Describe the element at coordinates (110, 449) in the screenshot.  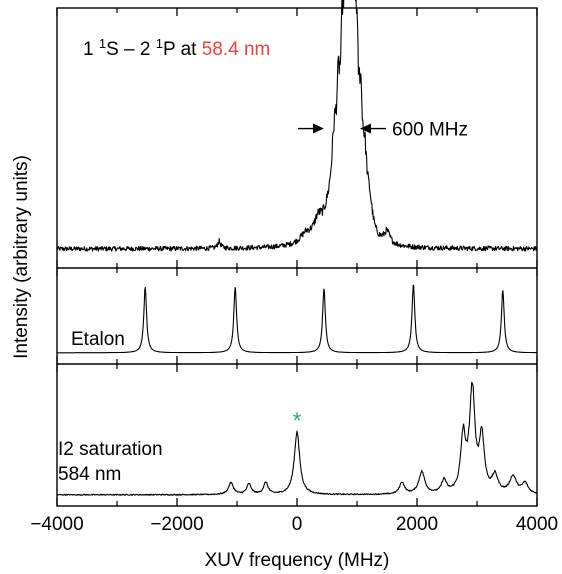
I see `i2-label-line1: I2 saturation` at that location.